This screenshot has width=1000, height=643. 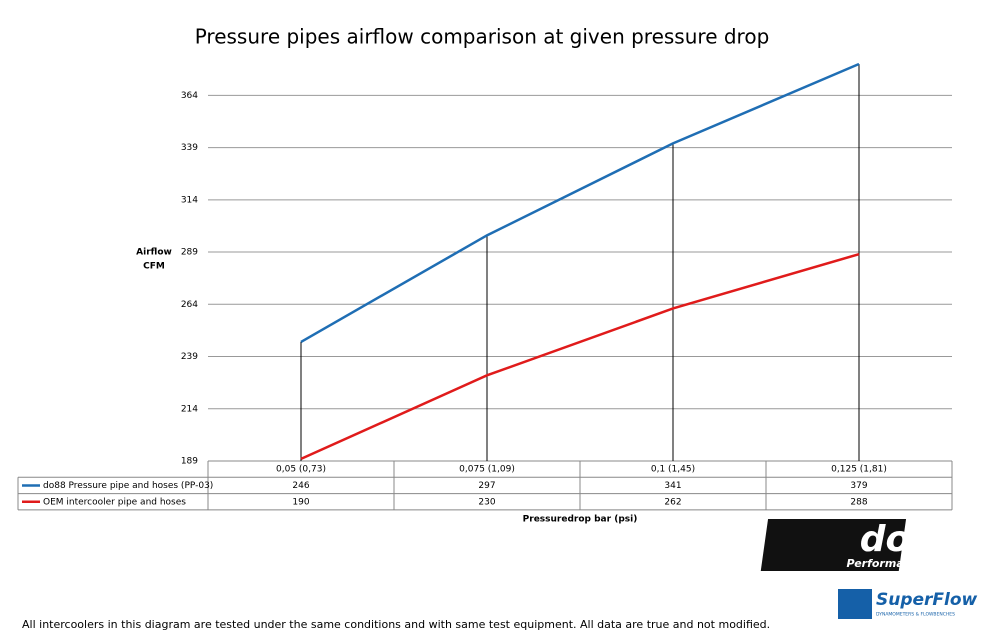 What do you see at coordinates (580, 520) in the screenshot?
I see `x-axis-label: Pressuredrop bar (psi)` at bounding box center [580, 520].